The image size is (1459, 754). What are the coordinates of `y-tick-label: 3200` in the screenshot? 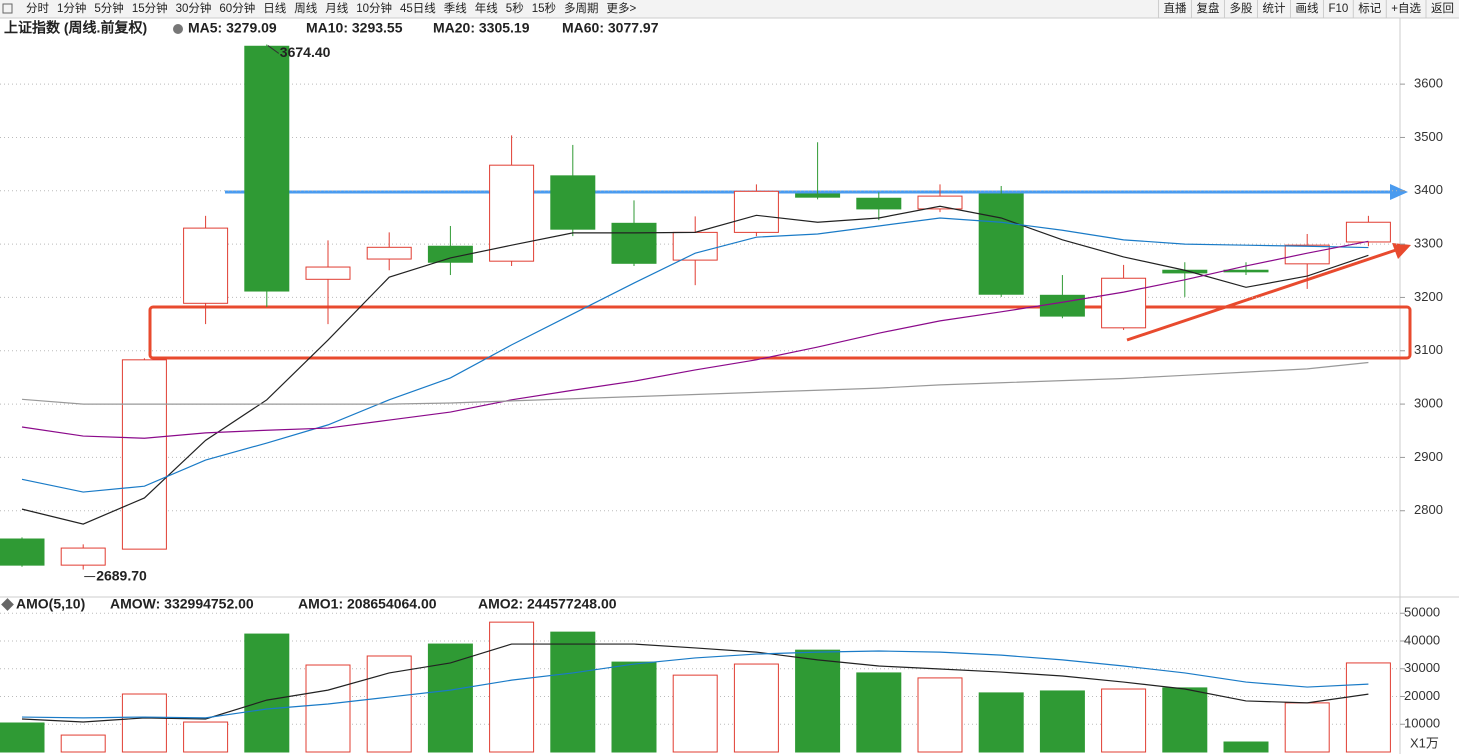 It's located at (1428, 296).